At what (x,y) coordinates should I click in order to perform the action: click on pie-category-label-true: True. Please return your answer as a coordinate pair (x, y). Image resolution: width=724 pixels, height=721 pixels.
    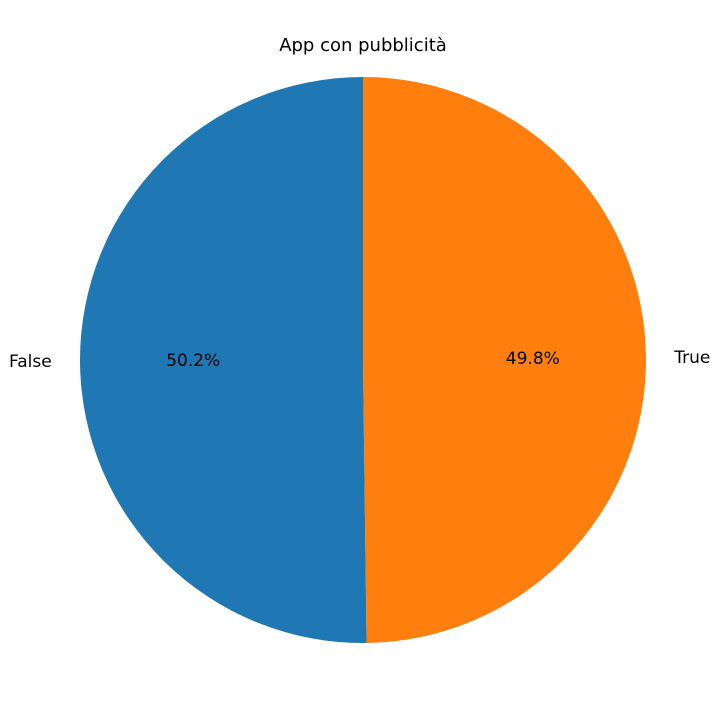
    Looking at the image, I should click on (691, 358).